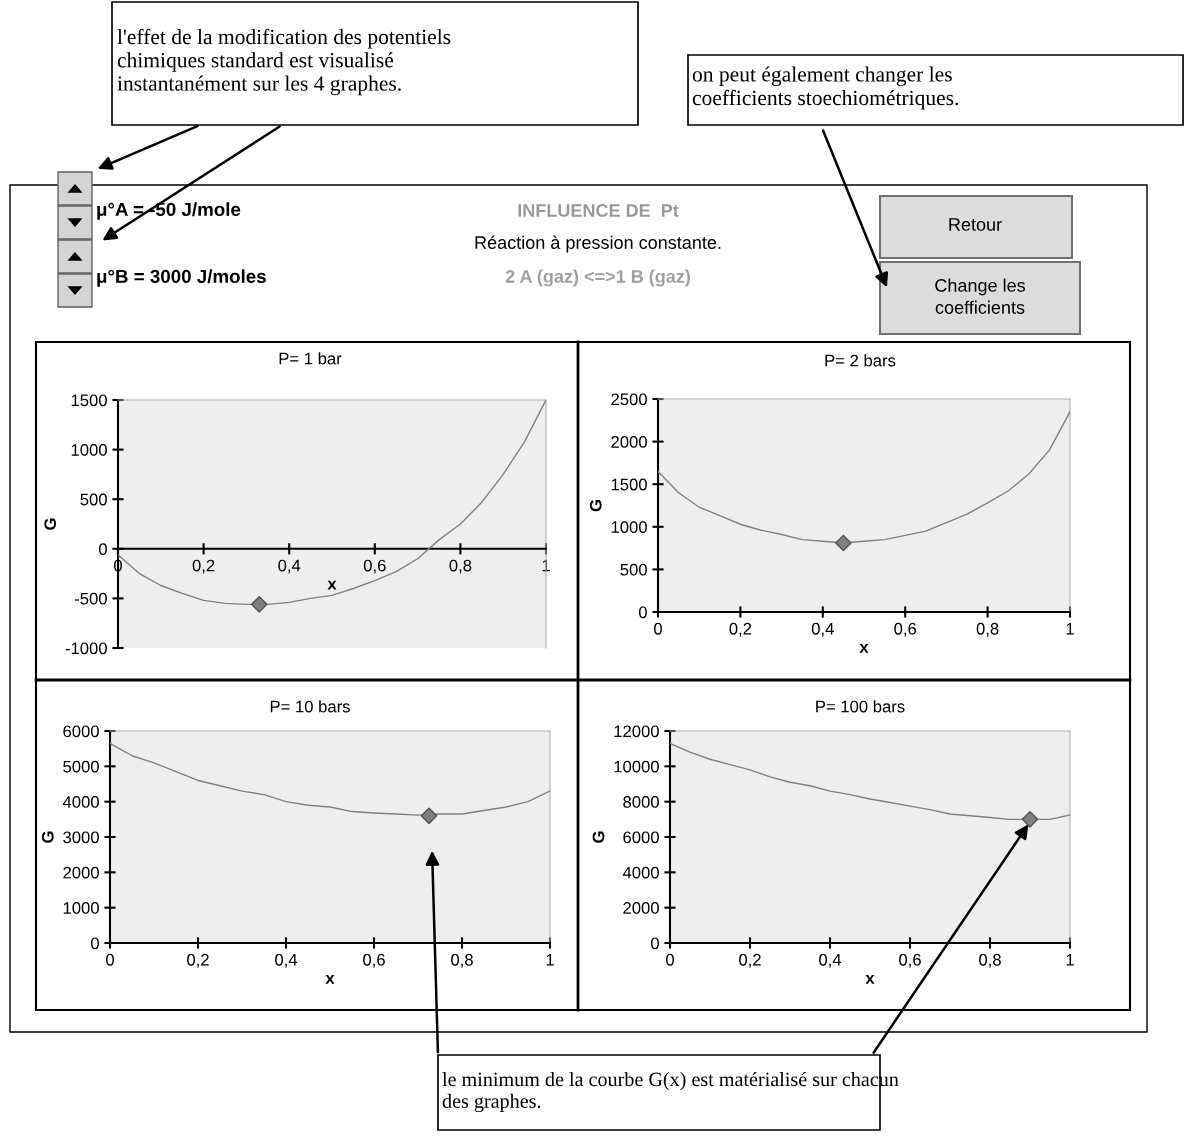  Describe the element at coordinates (980, 296) in the screenshot. I see `text: Change les coefficients` at that location.